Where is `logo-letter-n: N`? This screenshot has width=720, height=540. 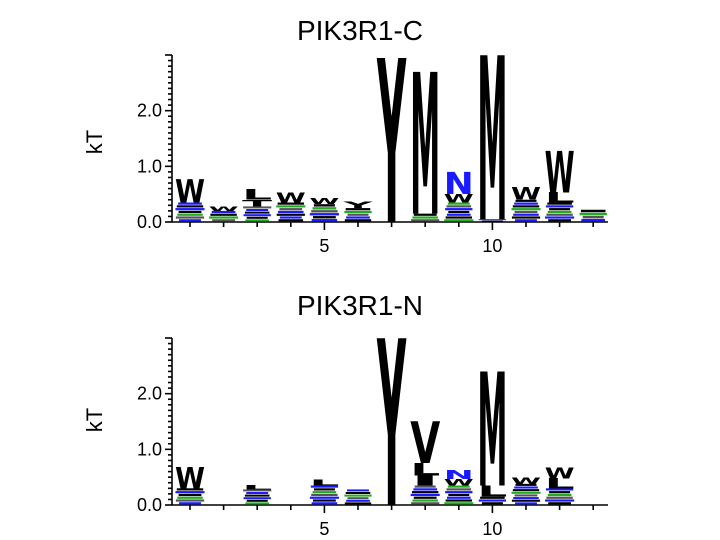
logo-letter-n: N is located at coordinates (459, 475).